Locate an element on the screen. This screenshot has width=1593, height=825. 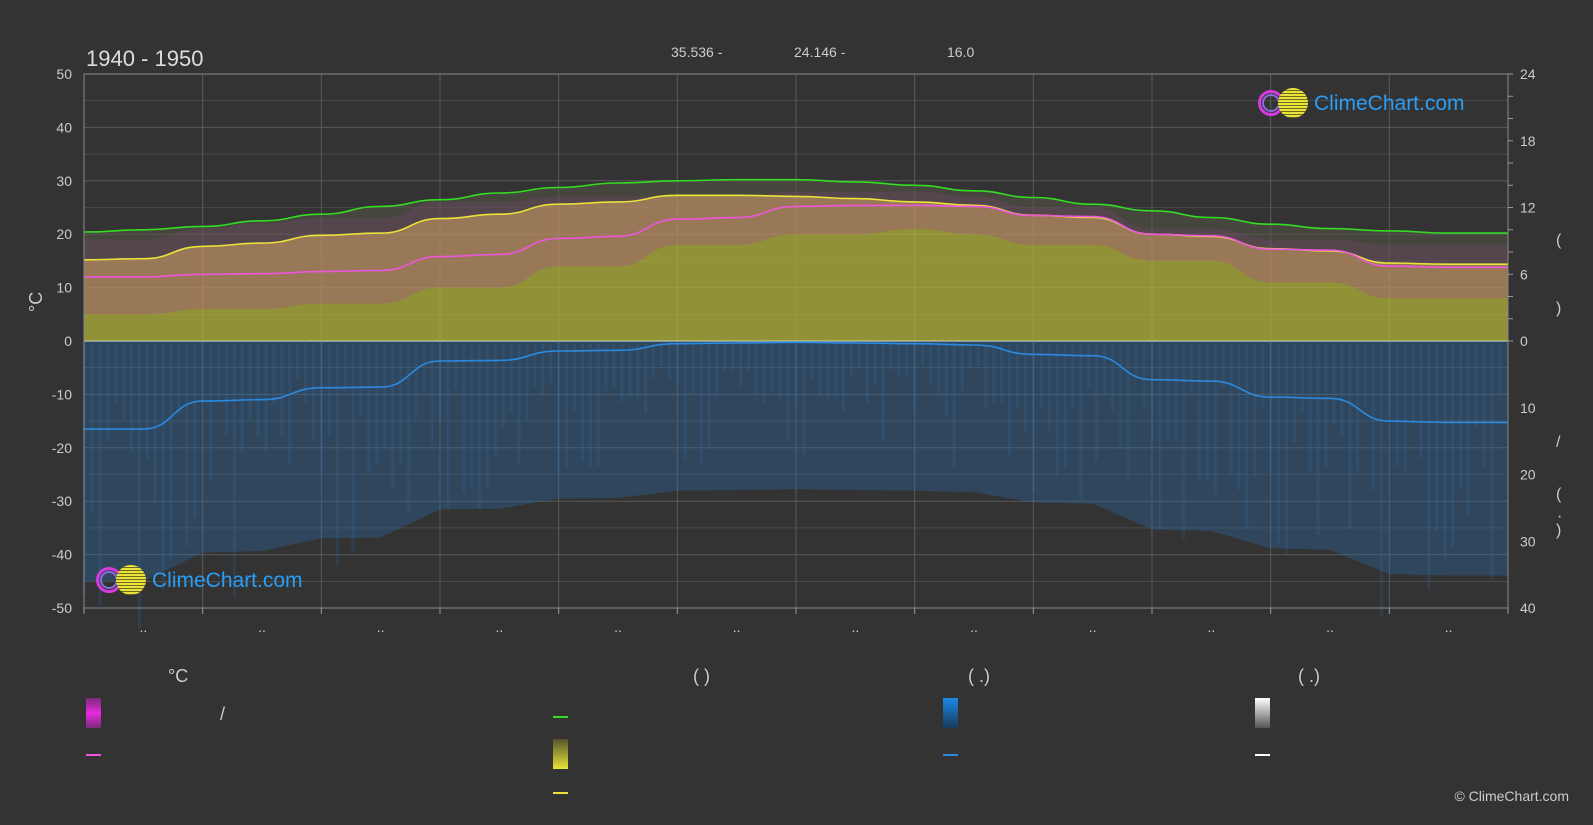
y-right-top-tick-label: 18 is located at coordinates (1528, 141).